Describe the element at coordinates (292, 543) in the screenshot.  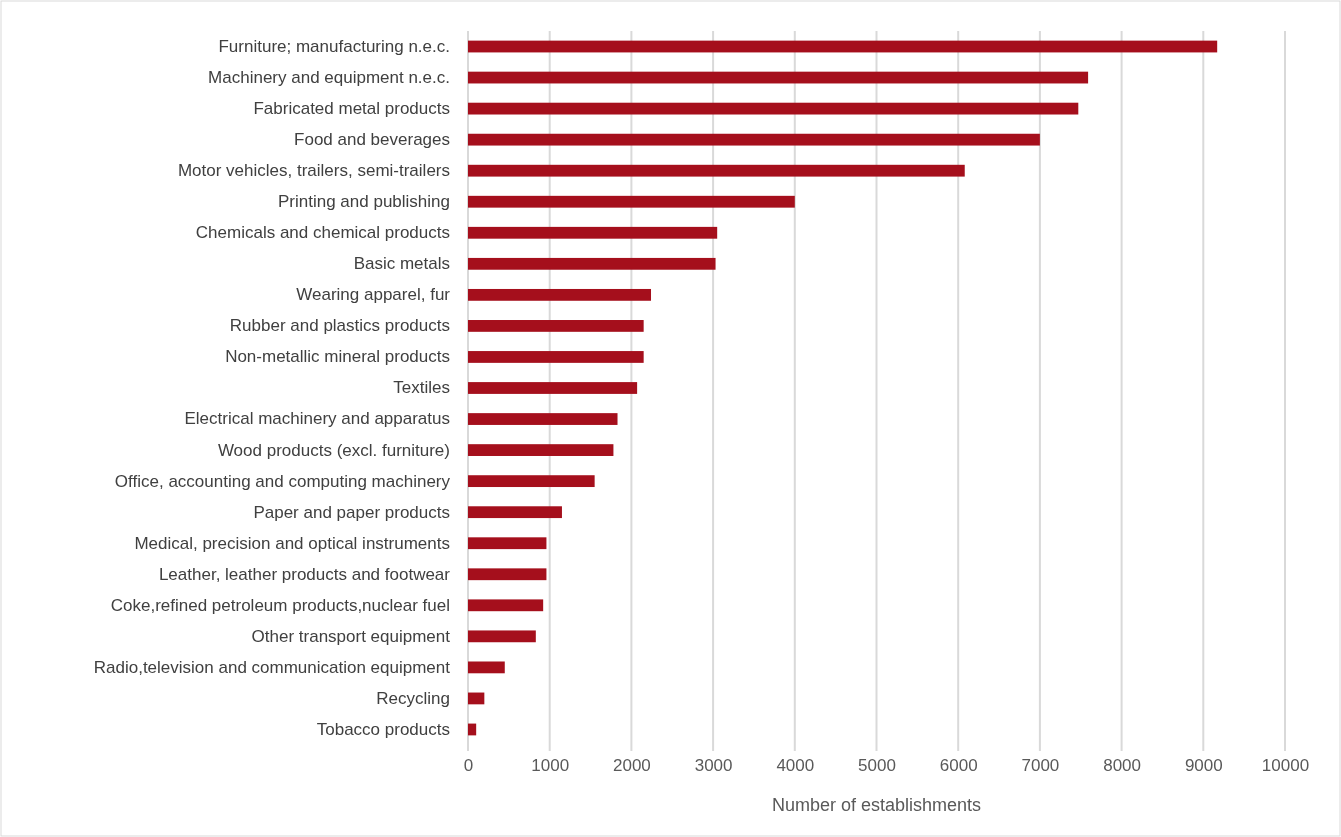
I see `y-tick-label: Medical, precision and optical instruments` at that location.